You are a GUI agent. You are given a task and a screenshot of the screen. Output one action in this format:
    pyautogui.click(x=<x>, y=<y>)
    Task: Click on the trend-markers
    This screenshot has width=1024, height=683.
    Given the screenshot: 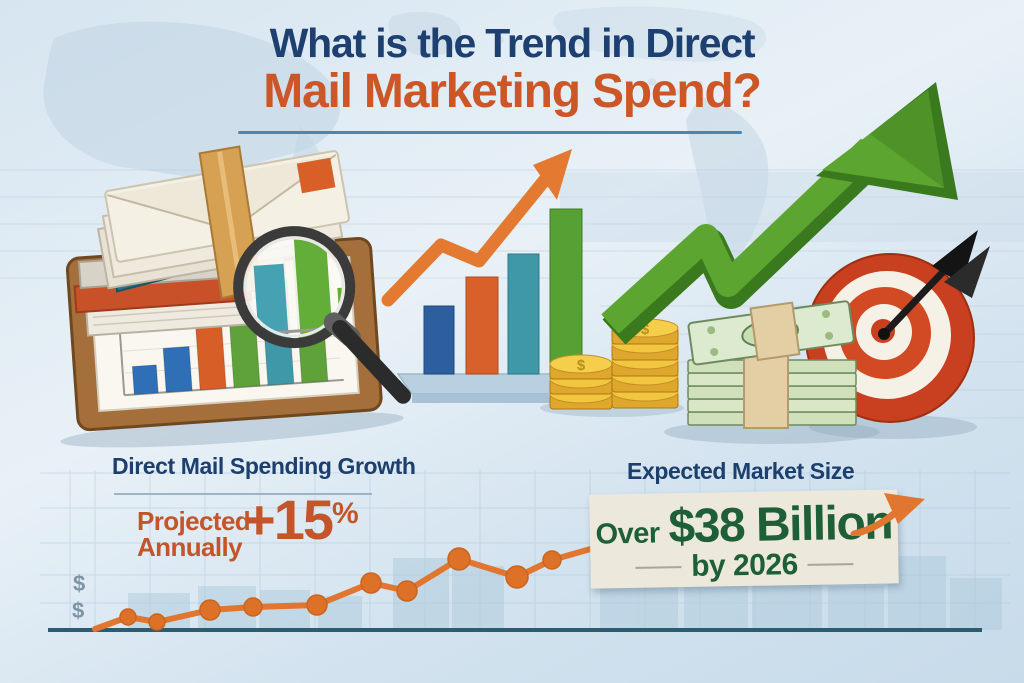 What is the action you would take?
    pyautogui.click(x=340, y=589)
    